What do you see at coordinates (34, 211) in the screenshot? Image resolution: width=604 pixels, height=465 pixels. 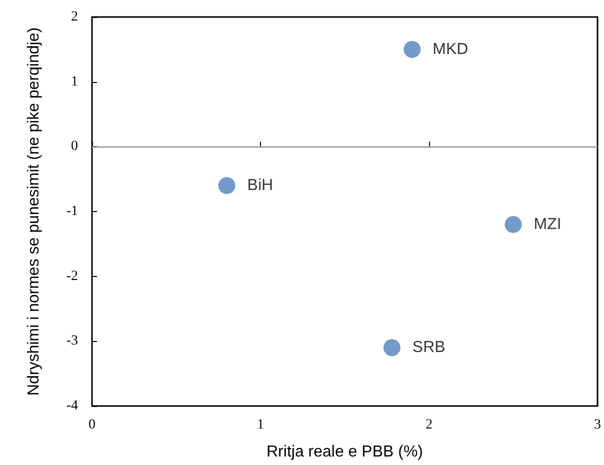 I see `y-axis-title: Ndryshimi i normes se punesimit (ne pike perqindje)` at bounding box center [34, 211].